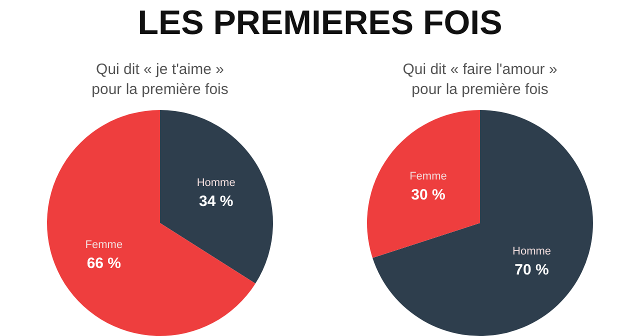 The width and height of the screenshot is (640, 336). What do you see at coordinates (320, 23) in the screenshot?
I see `text: LES PREMIERES FOIS` at bounding box center [320, 23].